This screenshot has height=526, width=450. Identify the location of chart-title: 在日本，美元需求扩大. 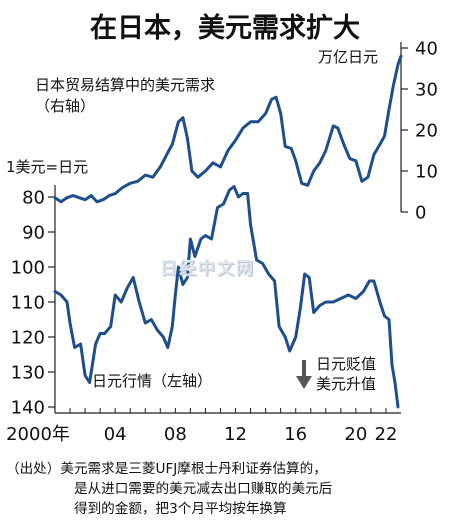
(225, 28).